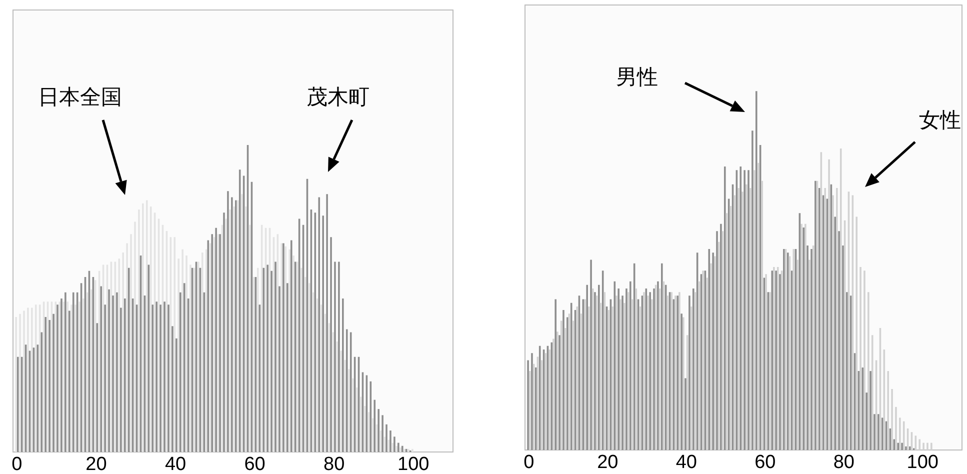 The image size is (967, 474). What do you see at coordinates (940, 120) in the screenshot?
I see `annotation: 女性` at bounding box center [940, 120].